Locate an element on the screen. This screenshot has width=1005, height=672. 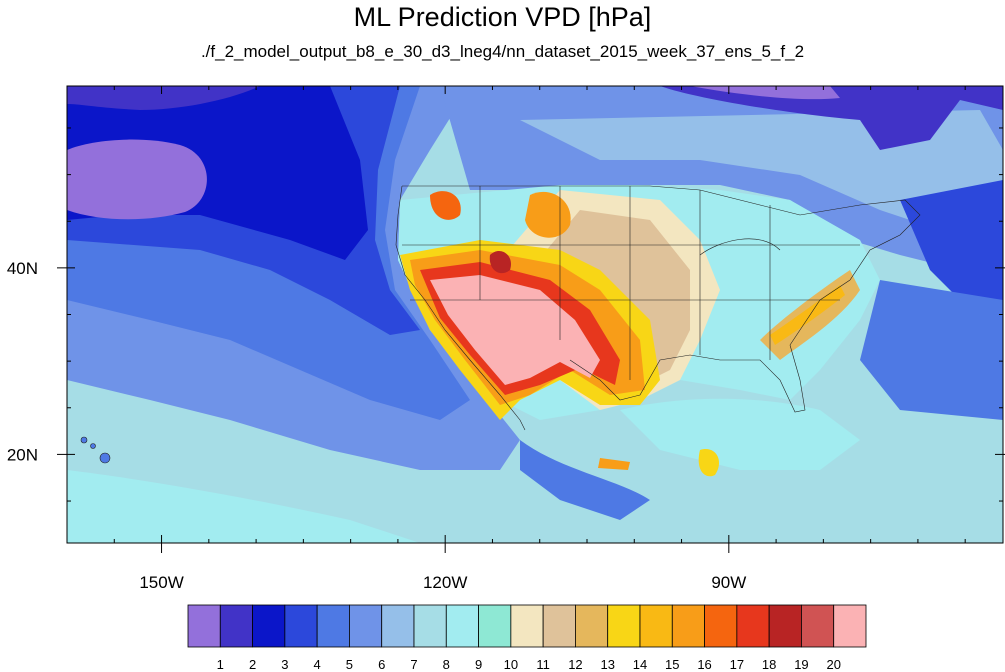
mexico-south-patch is located at coordinates (614, 464).